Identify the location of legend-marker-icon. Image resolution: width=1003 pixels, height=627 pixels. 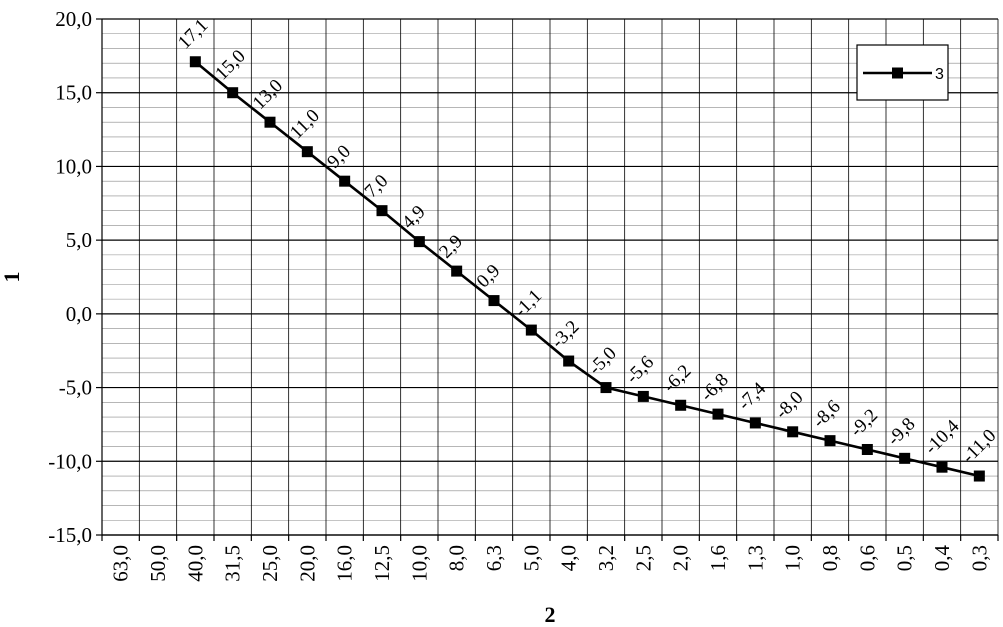
(897, 73).